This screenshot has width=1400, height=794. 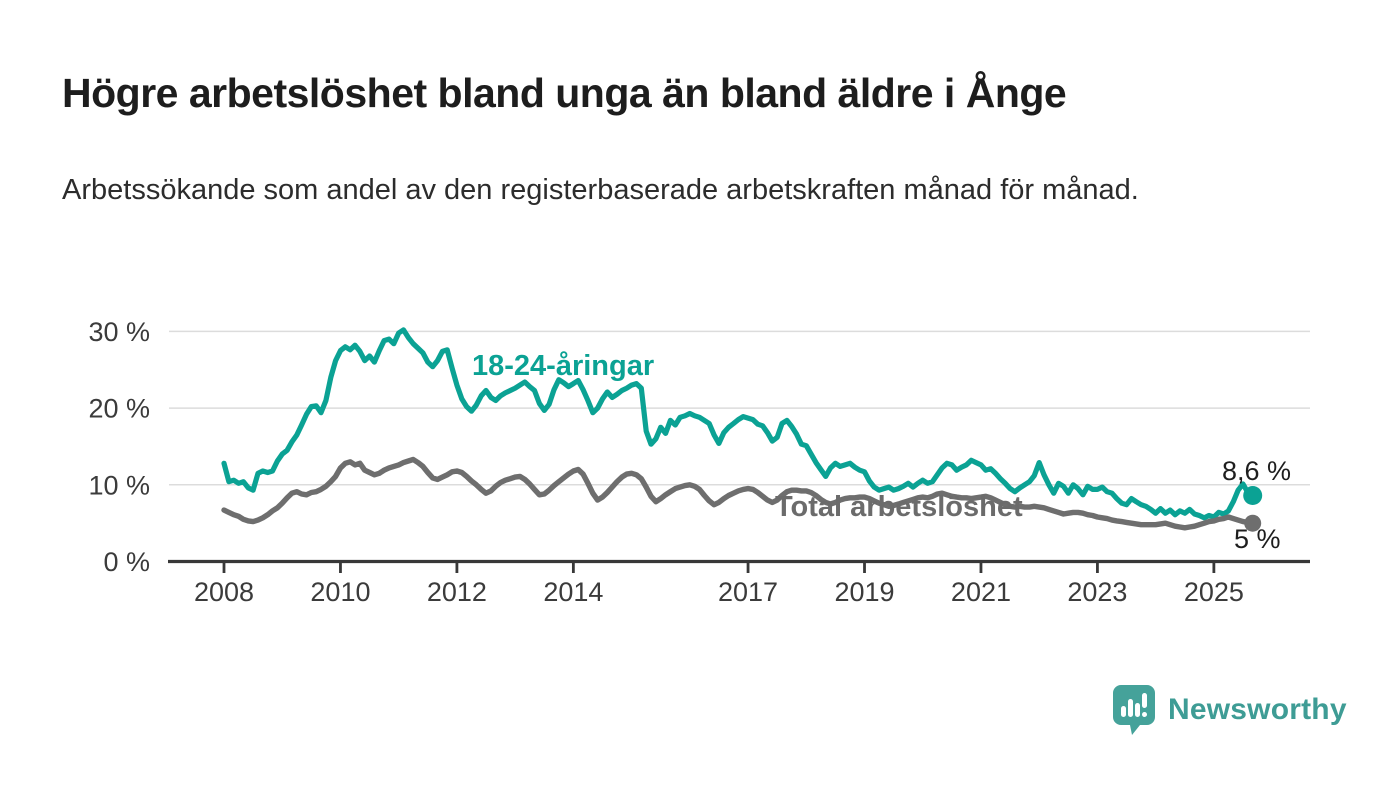 What do you see at coordinates (738, 493) in the screenshot?
I see `series-line-total` at bounding box center [738, 493].